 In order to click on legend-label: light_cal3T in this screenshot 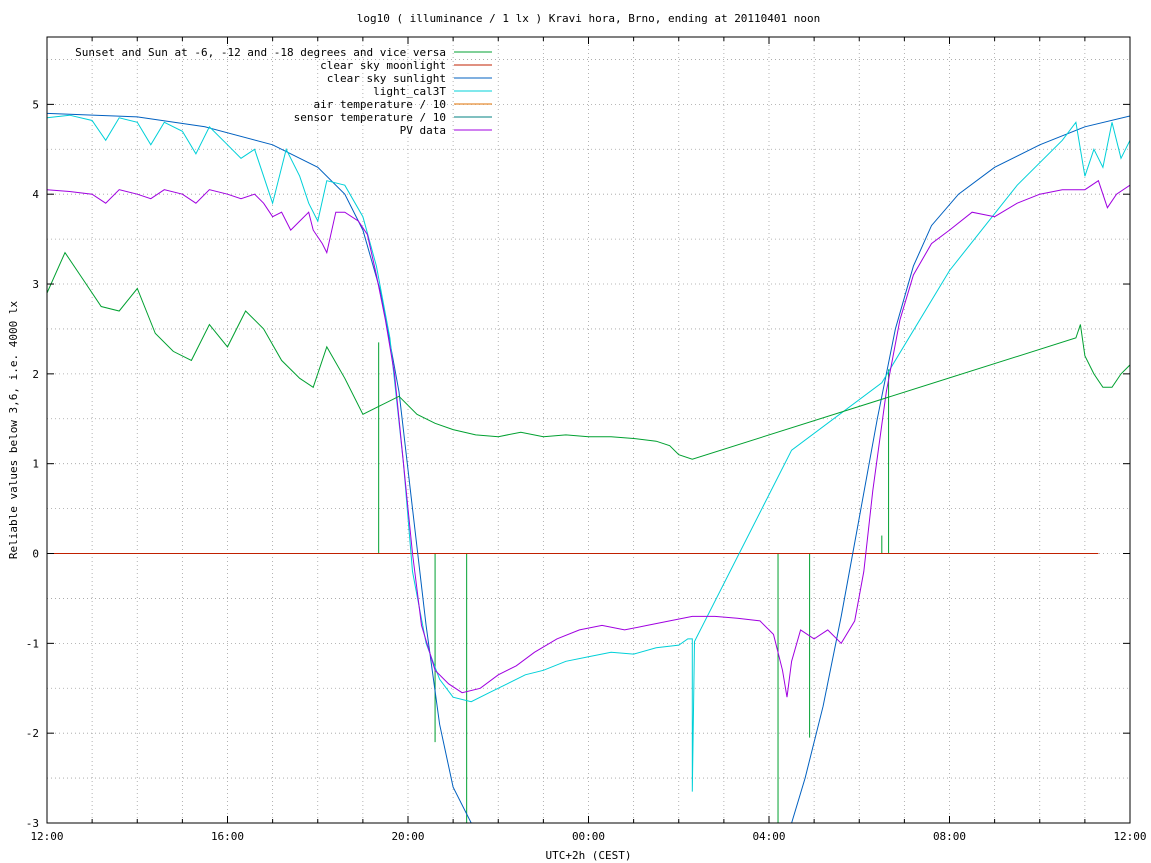, I will do `click(409, 91)`.